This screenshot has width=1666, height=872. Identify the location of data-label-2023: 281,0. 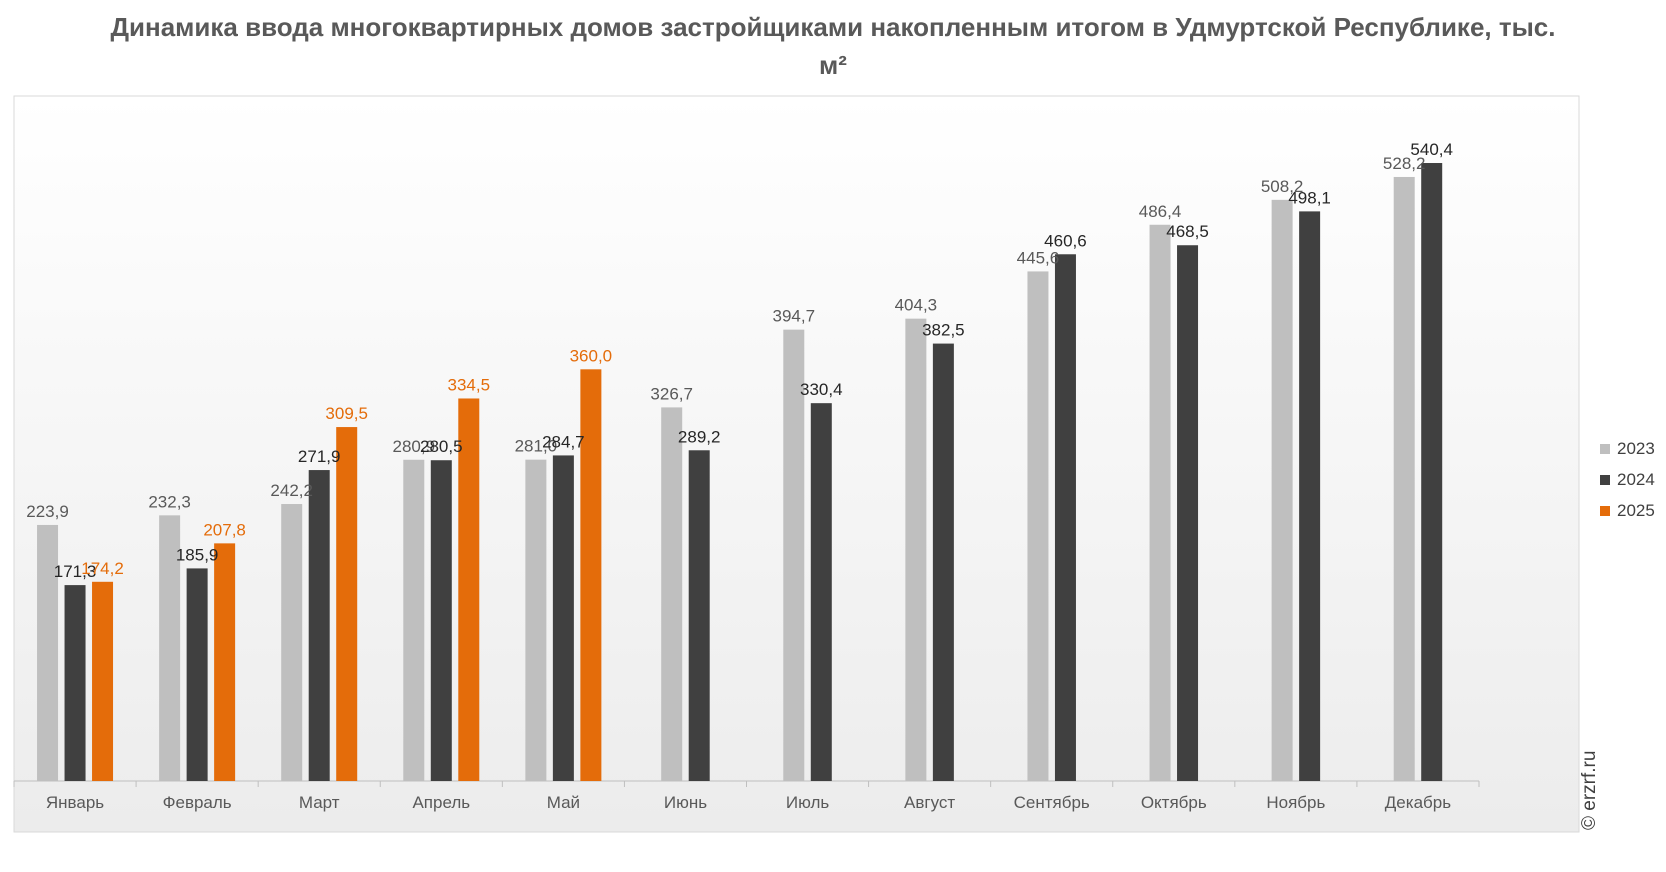
(536, 446).